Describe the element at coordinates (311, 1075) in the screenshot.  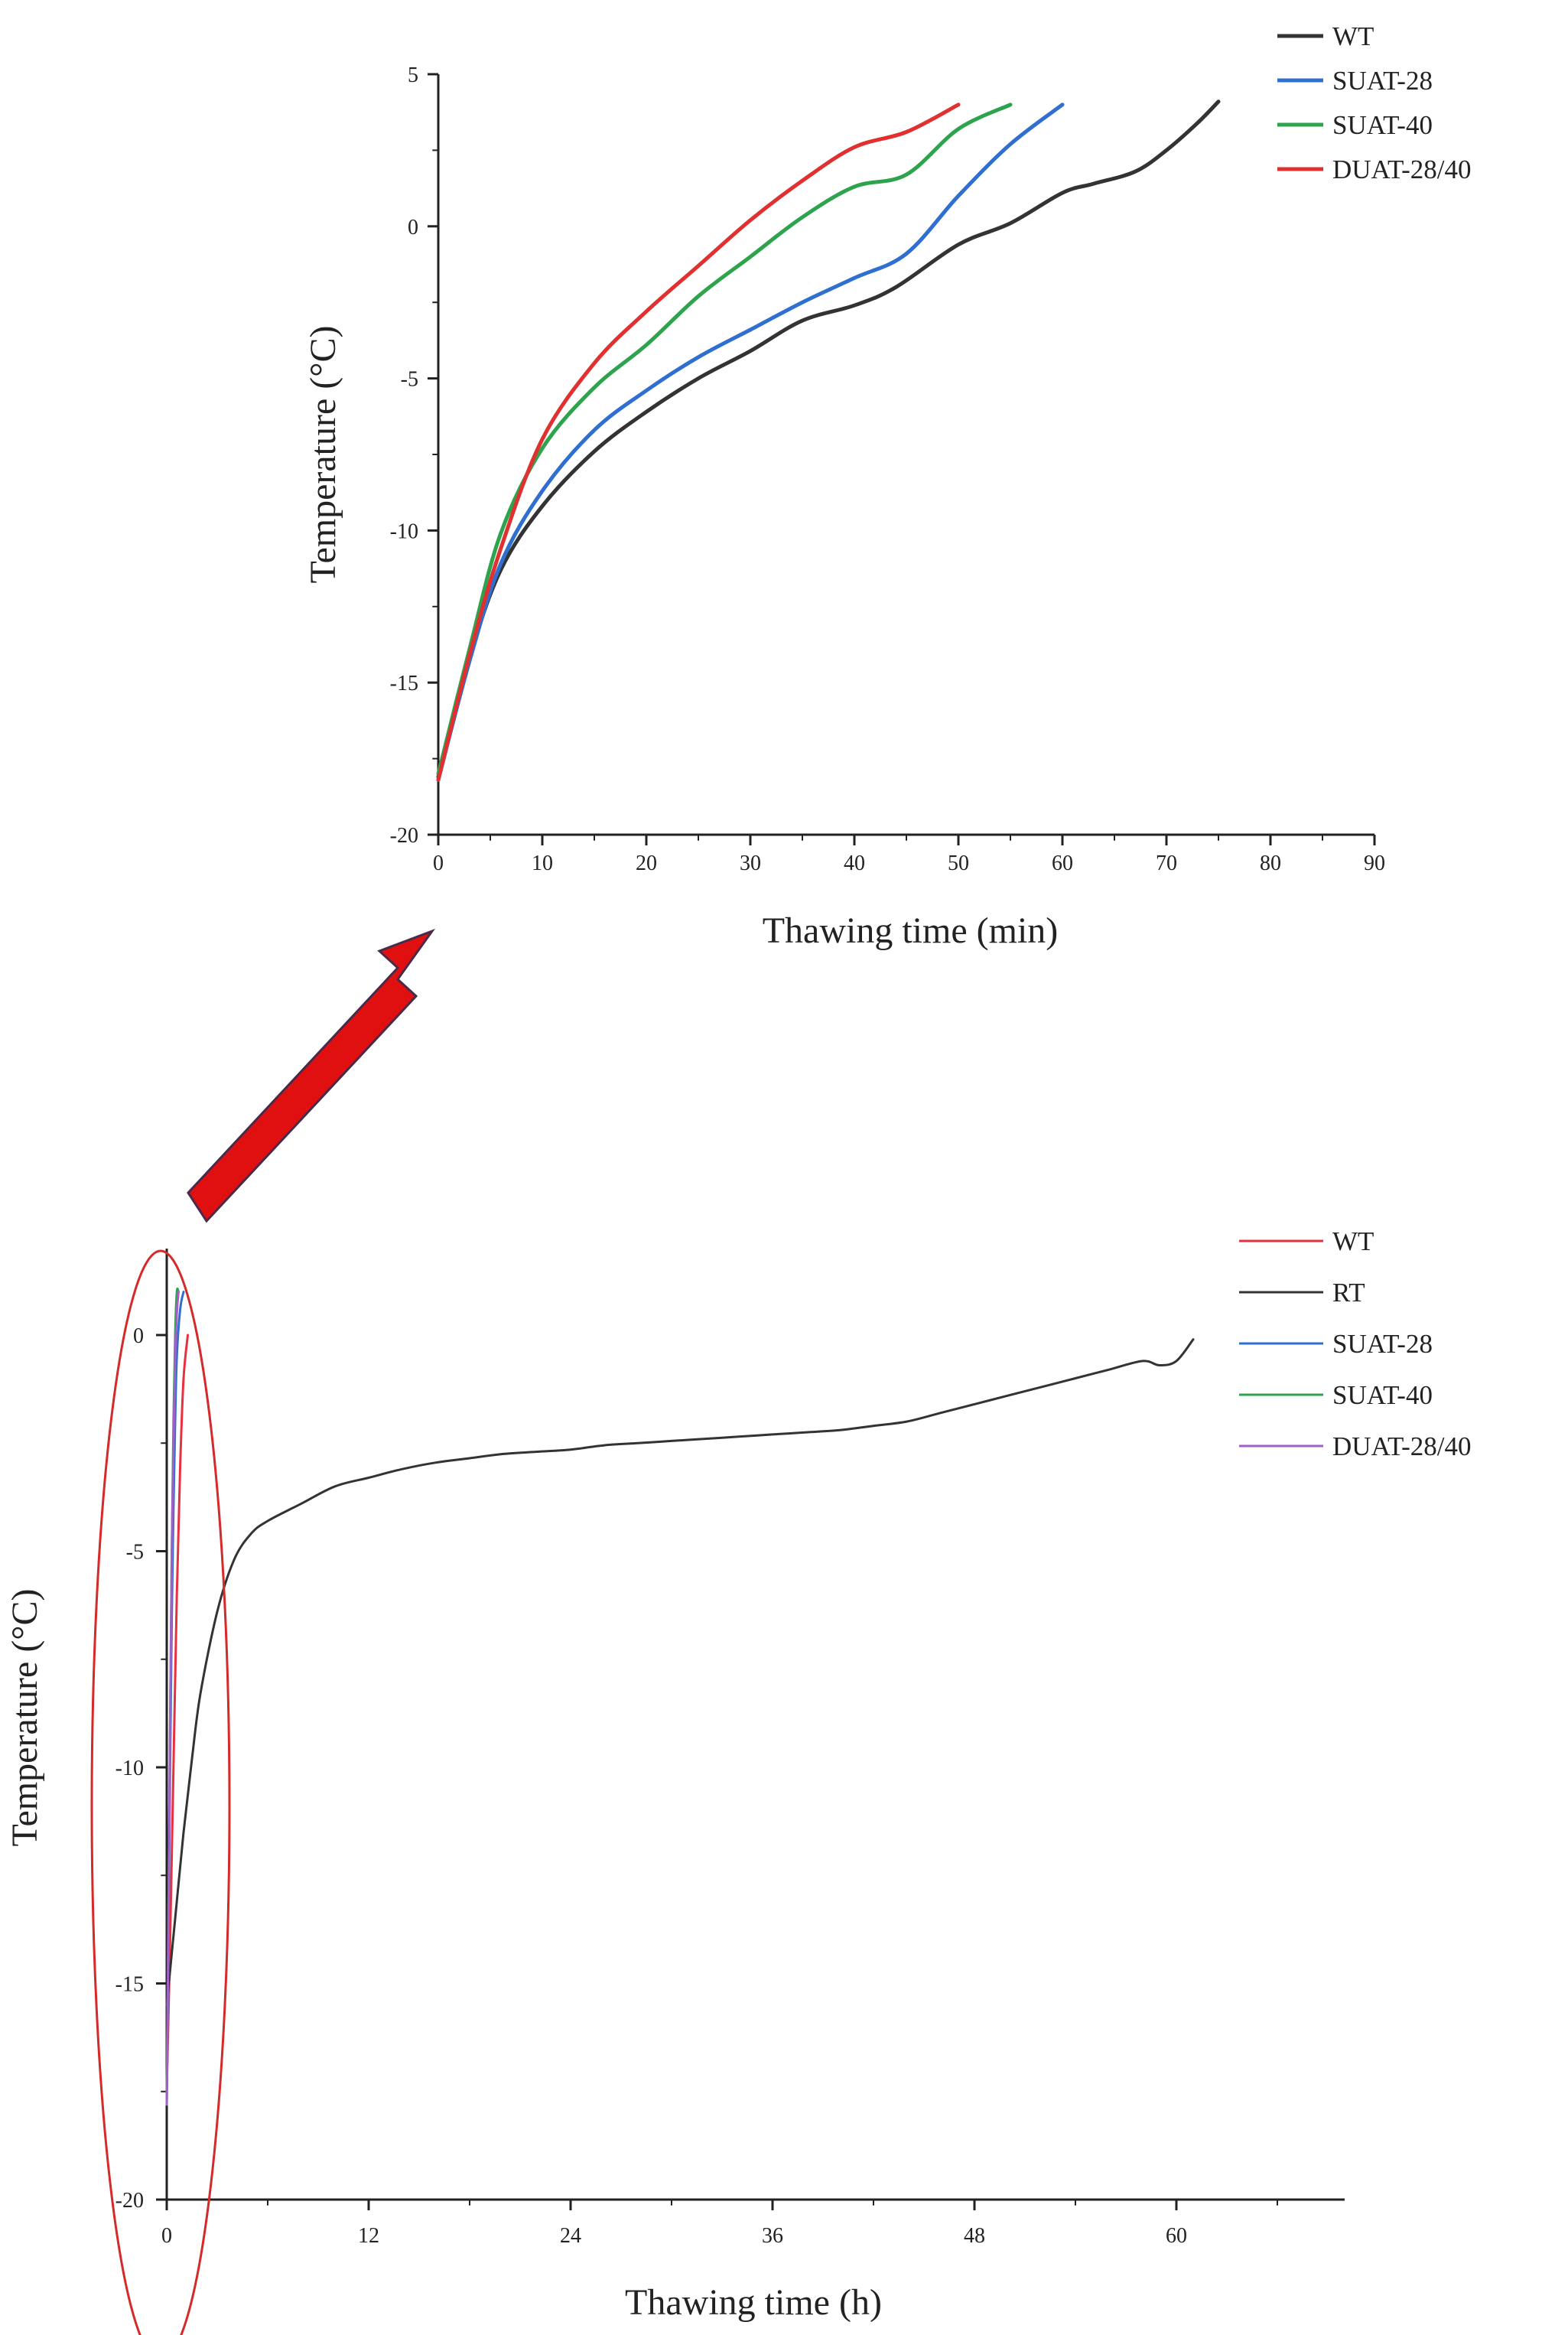
I see `zoom-arrow` at that location.